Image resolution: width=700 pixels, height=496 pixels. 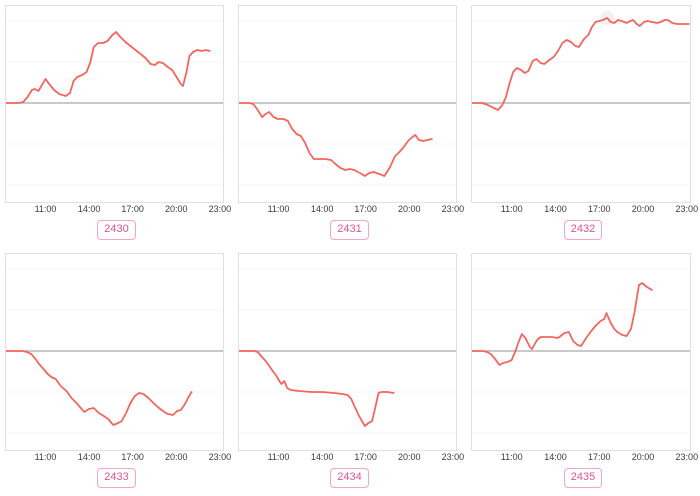 I want to click on chart-id-badge: 2431, so click(x=349, y=230).